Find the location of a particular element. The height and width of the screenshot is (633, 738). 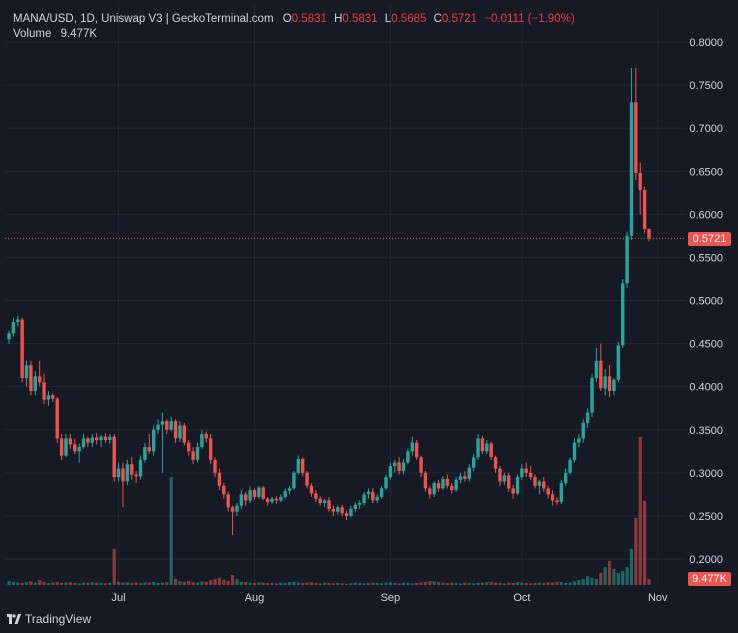

high-value: 0.5831 is located at coordinates (360, 19).